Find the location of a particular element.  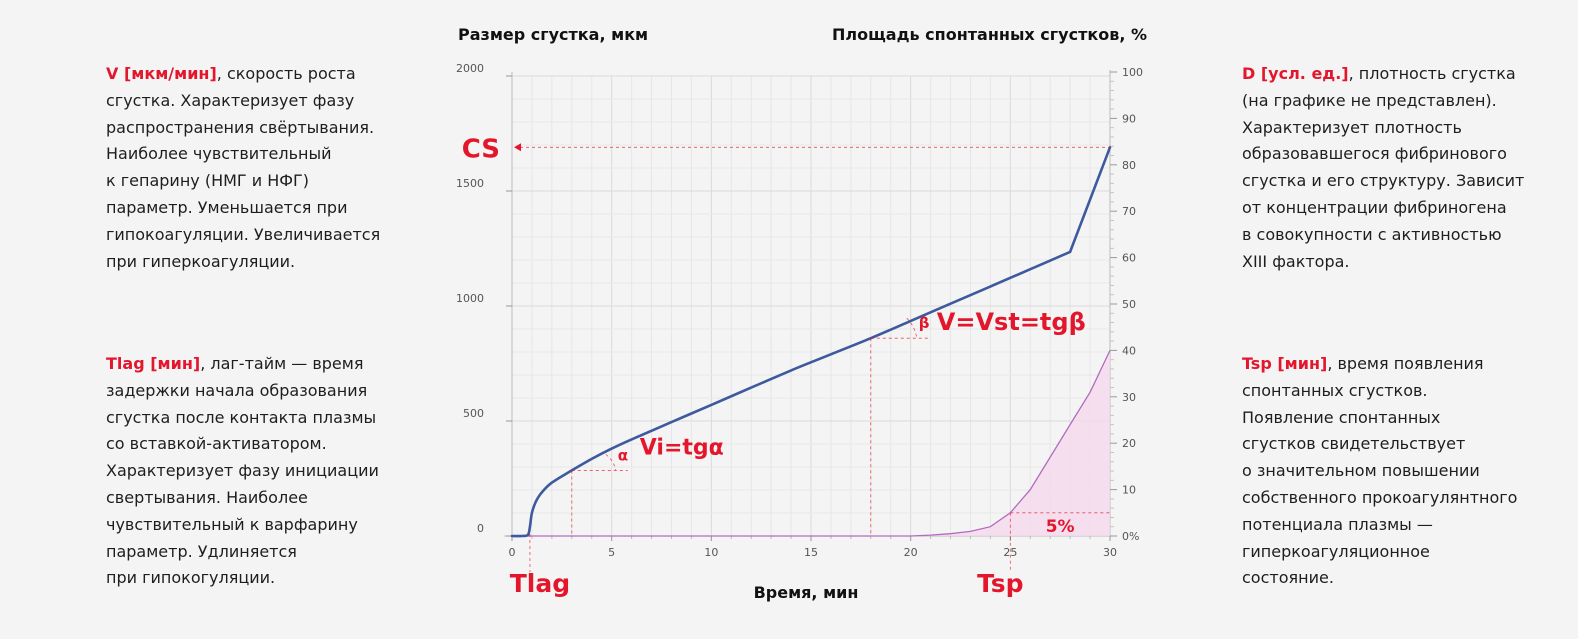

vi-angle-arc is located at coordinates (611, 462).